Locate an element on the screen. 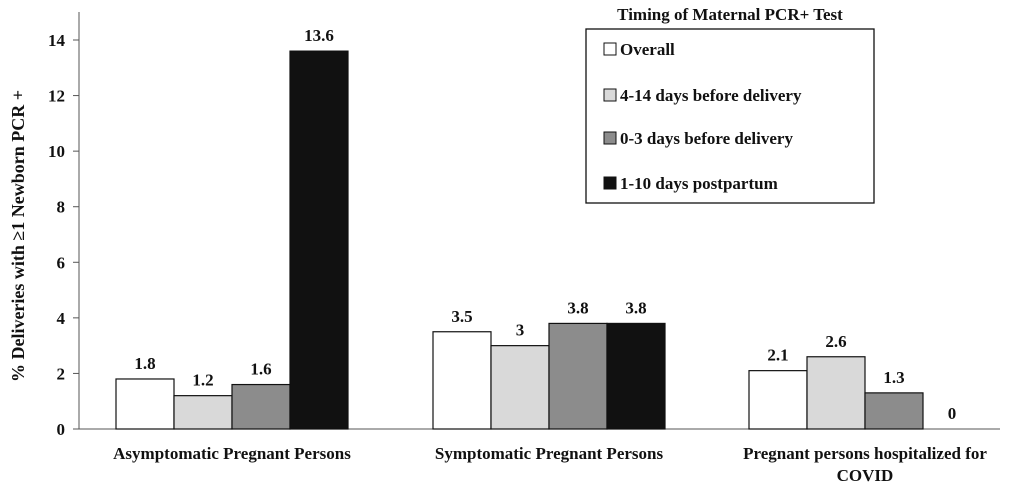  data-label: 2.1 is located at coordinates (777, 355).